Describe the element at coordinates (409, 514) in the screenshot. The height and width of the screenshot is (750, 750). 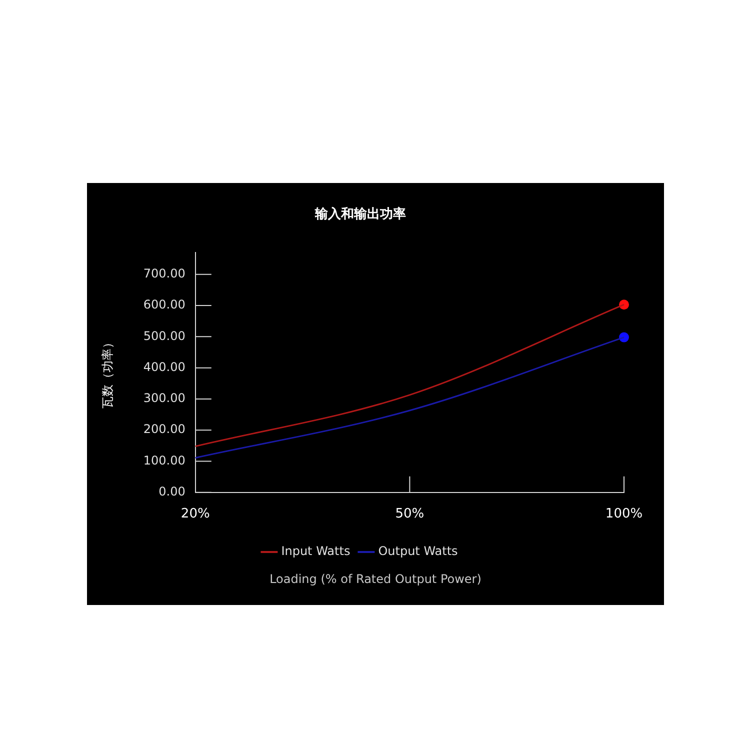
I see `x-tick-label: 50%` at that location.